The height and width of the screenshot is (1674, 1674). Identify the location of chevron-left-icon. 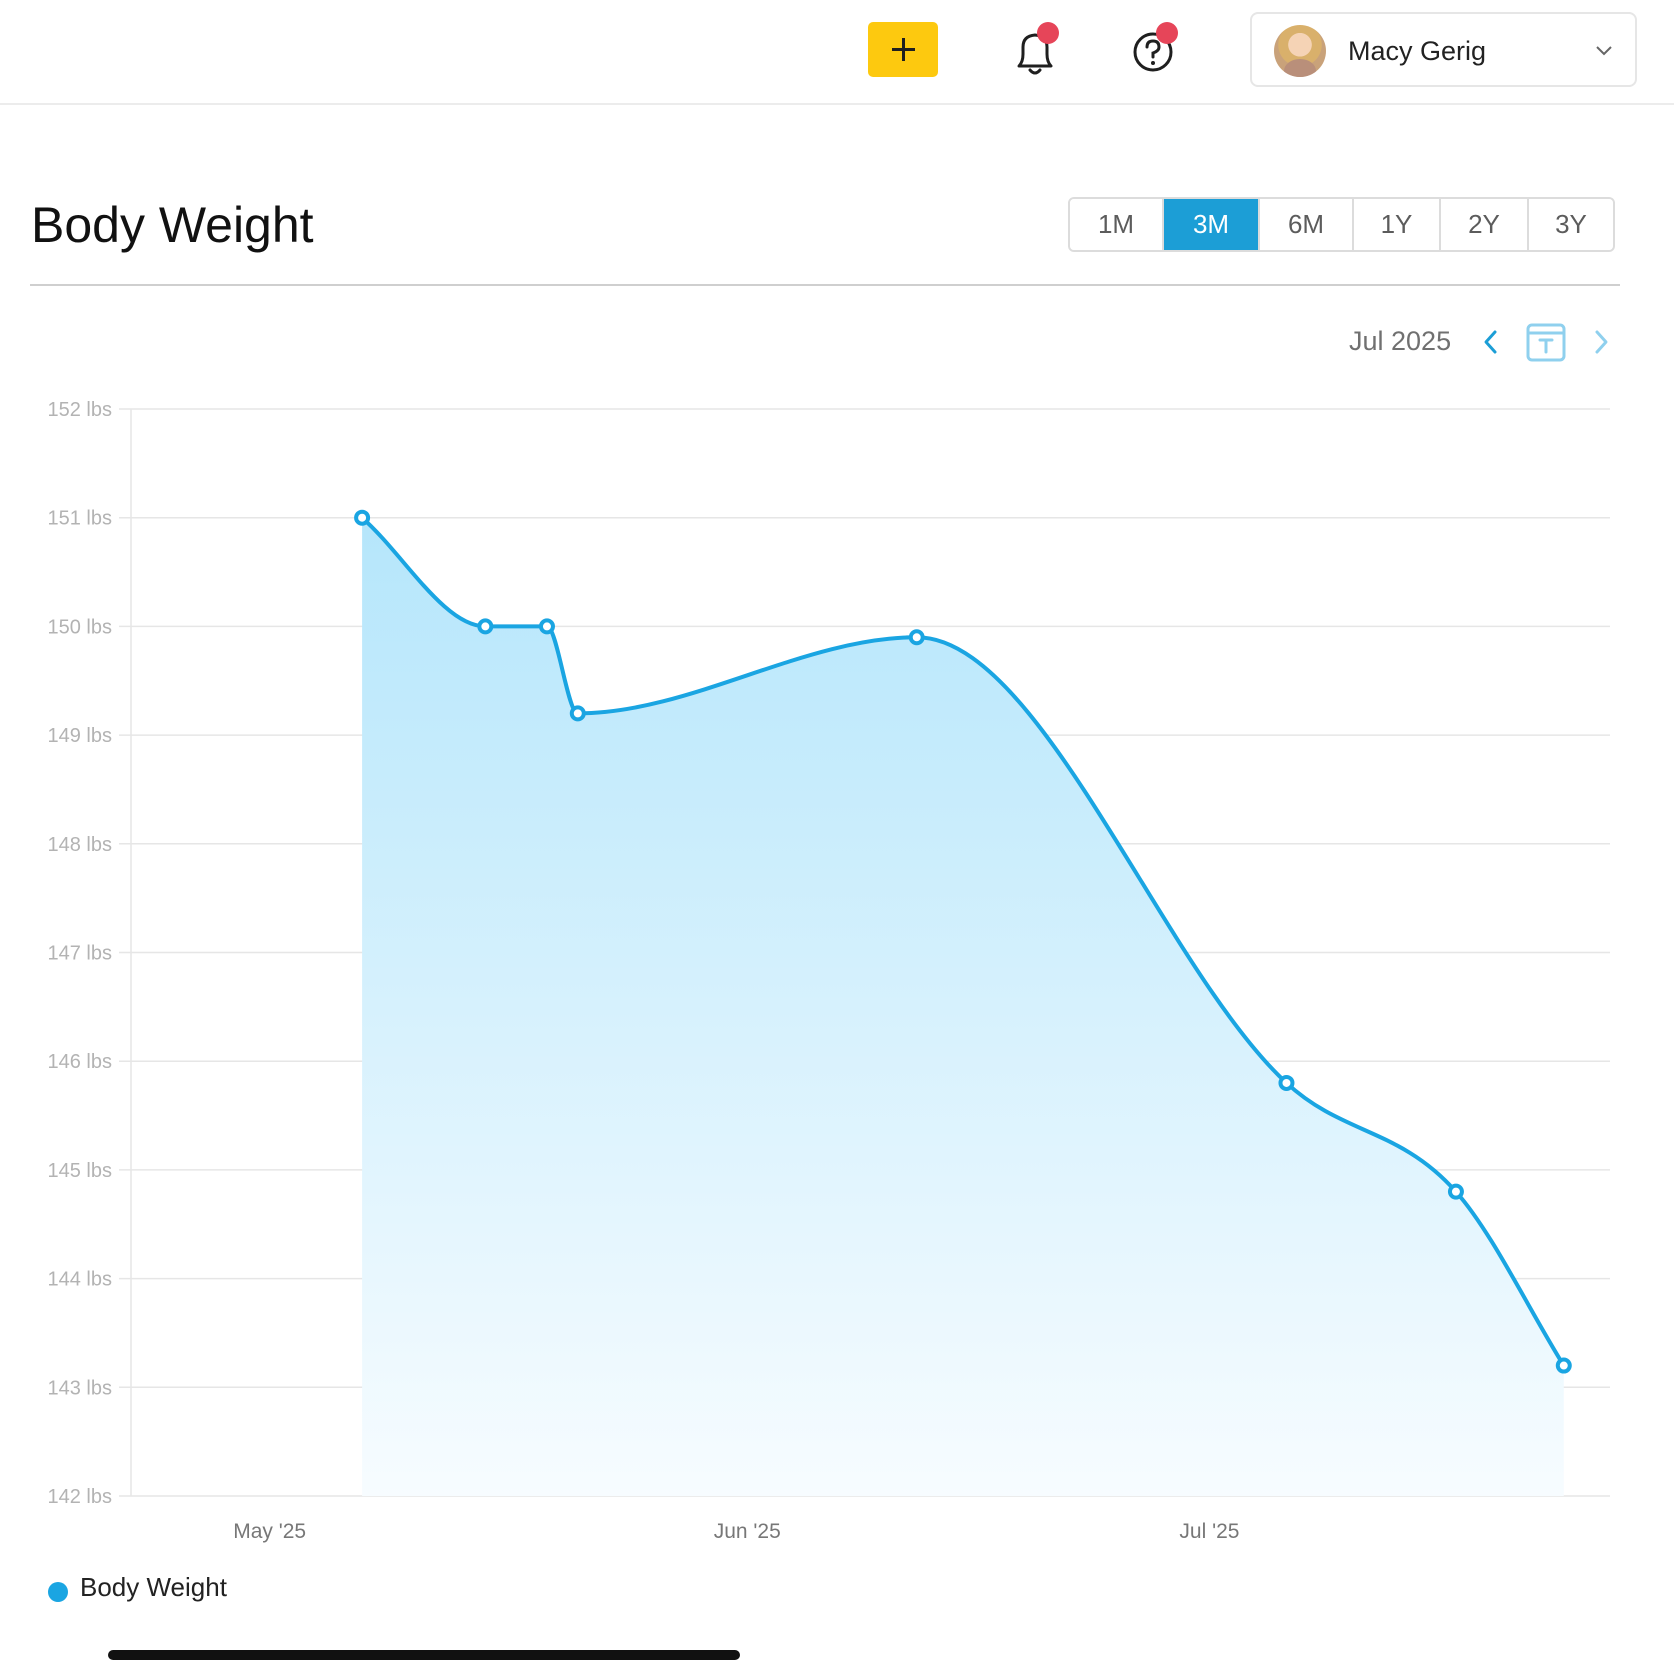
(1490, 342).